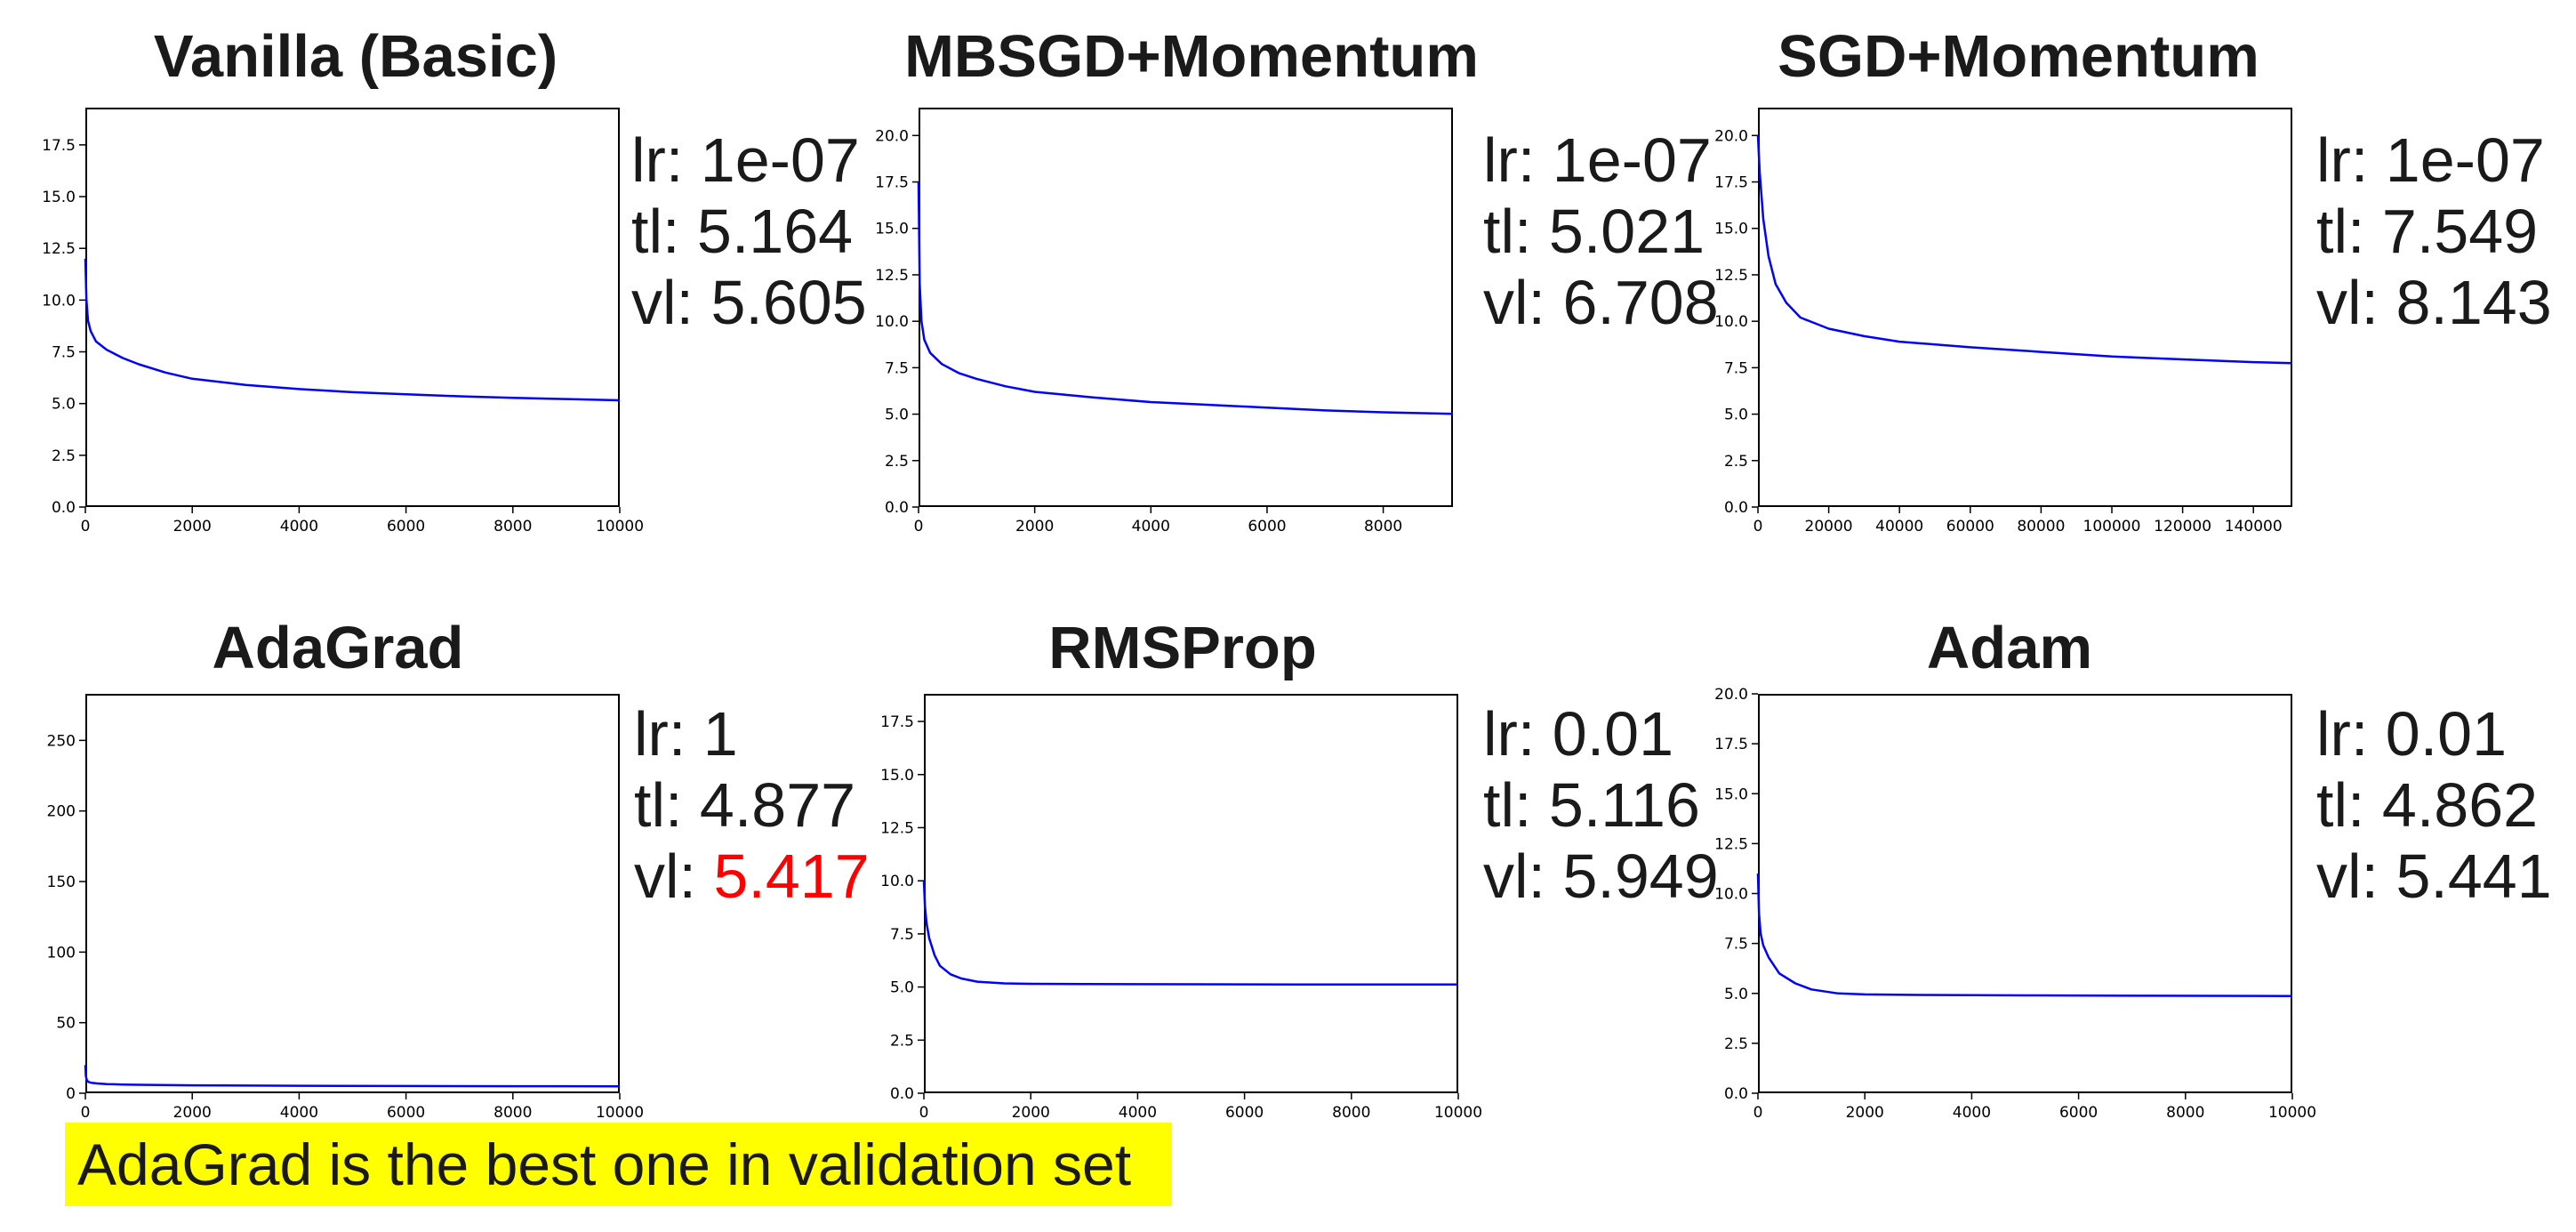 This screenshot has height=1232, width=2576. Describe the element at coordinates (788, 303) in the screenshot. I see `vl-value: 5.605` at that location.